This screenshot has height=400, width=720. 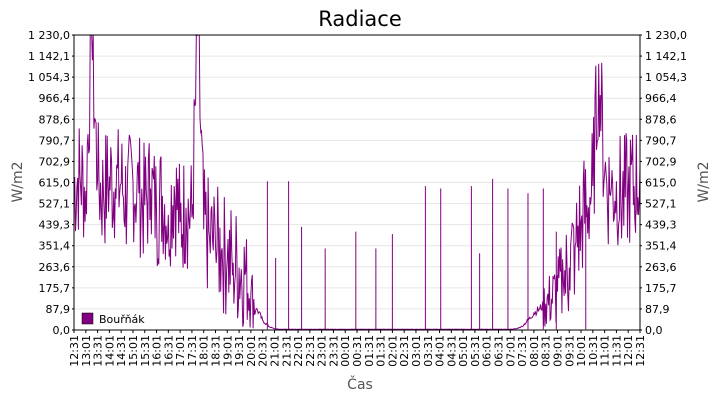 I want to click on x-tick-label: 20:31, so click(x=263, y=351).